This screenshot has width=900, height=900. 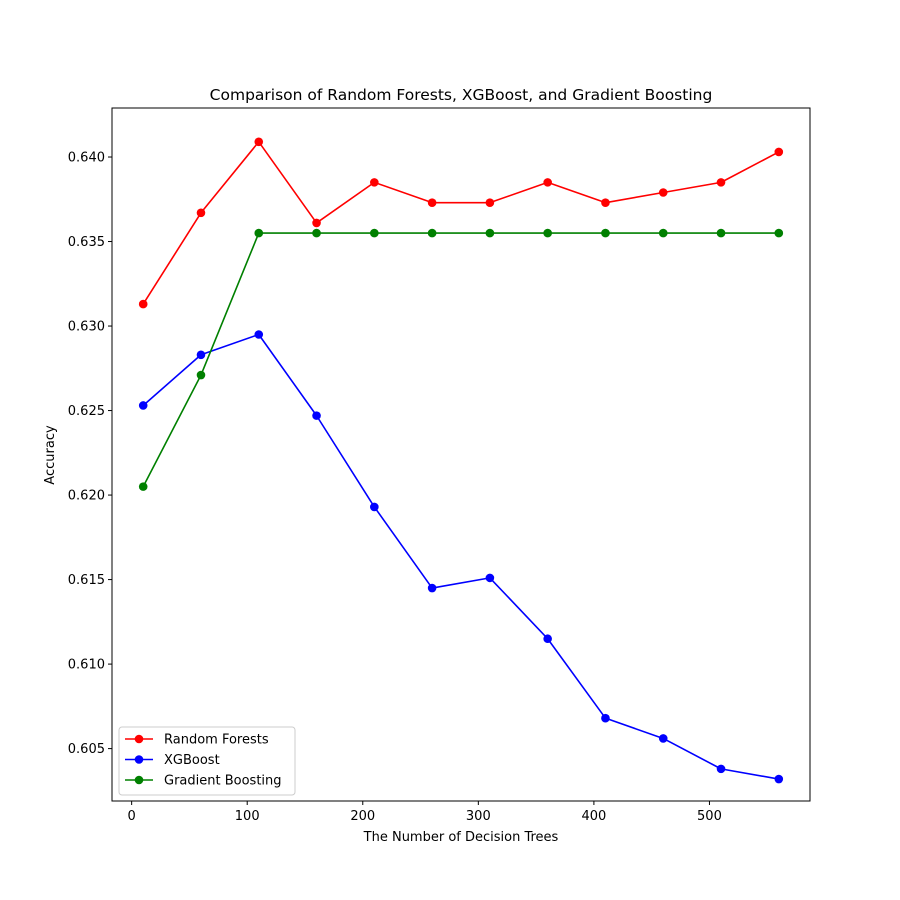 What do you see at coordinates (216, 740) in the screenshot?
I see `legend-label-random-forests: Random Forests` at bounding box center [216, 740].